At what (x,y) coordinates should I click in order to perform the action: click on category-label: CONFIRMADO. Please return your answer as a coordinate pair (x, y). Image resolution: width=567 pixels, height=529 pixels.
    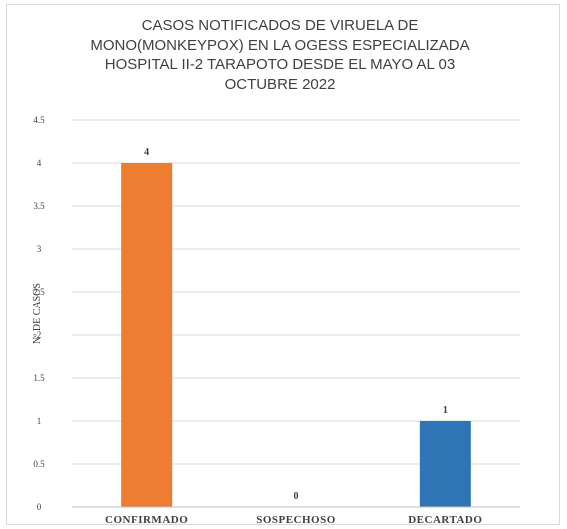
    Looking at the image, I should click on (146, 520).